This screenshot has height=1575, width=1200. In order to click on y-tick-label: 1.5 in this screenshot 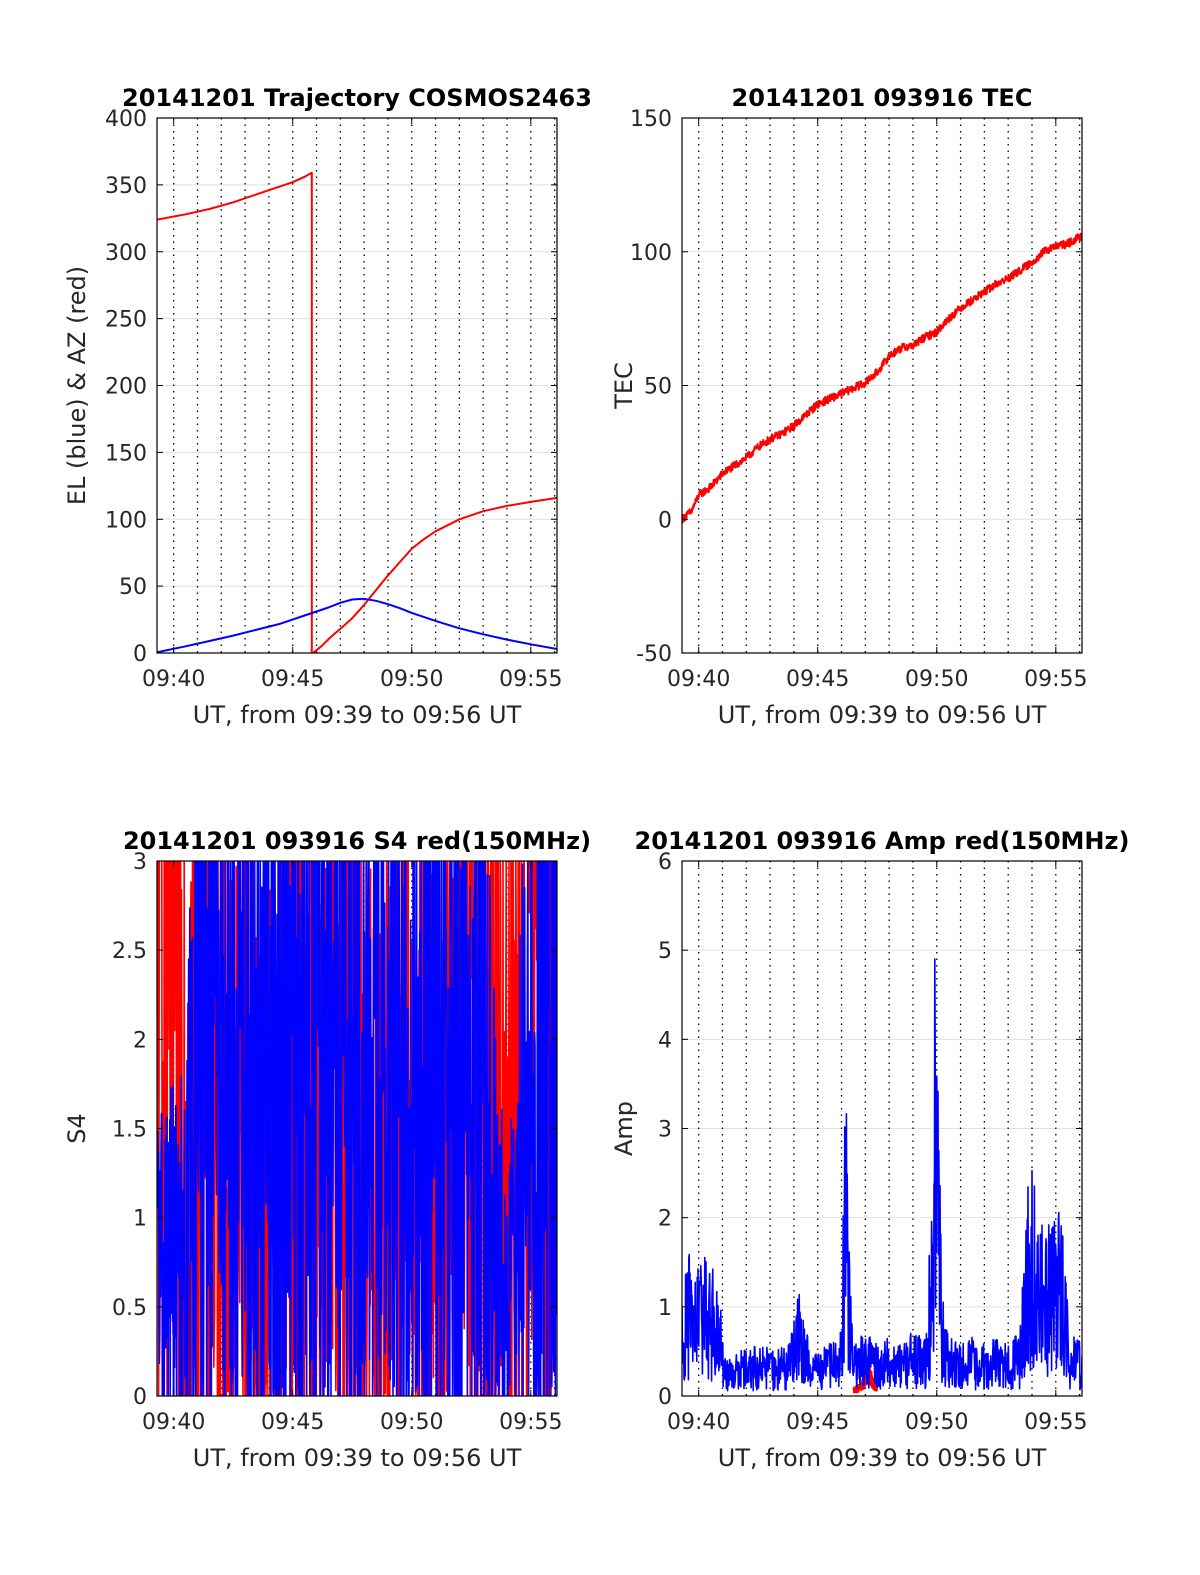, I will do `click(129, 1130)`.